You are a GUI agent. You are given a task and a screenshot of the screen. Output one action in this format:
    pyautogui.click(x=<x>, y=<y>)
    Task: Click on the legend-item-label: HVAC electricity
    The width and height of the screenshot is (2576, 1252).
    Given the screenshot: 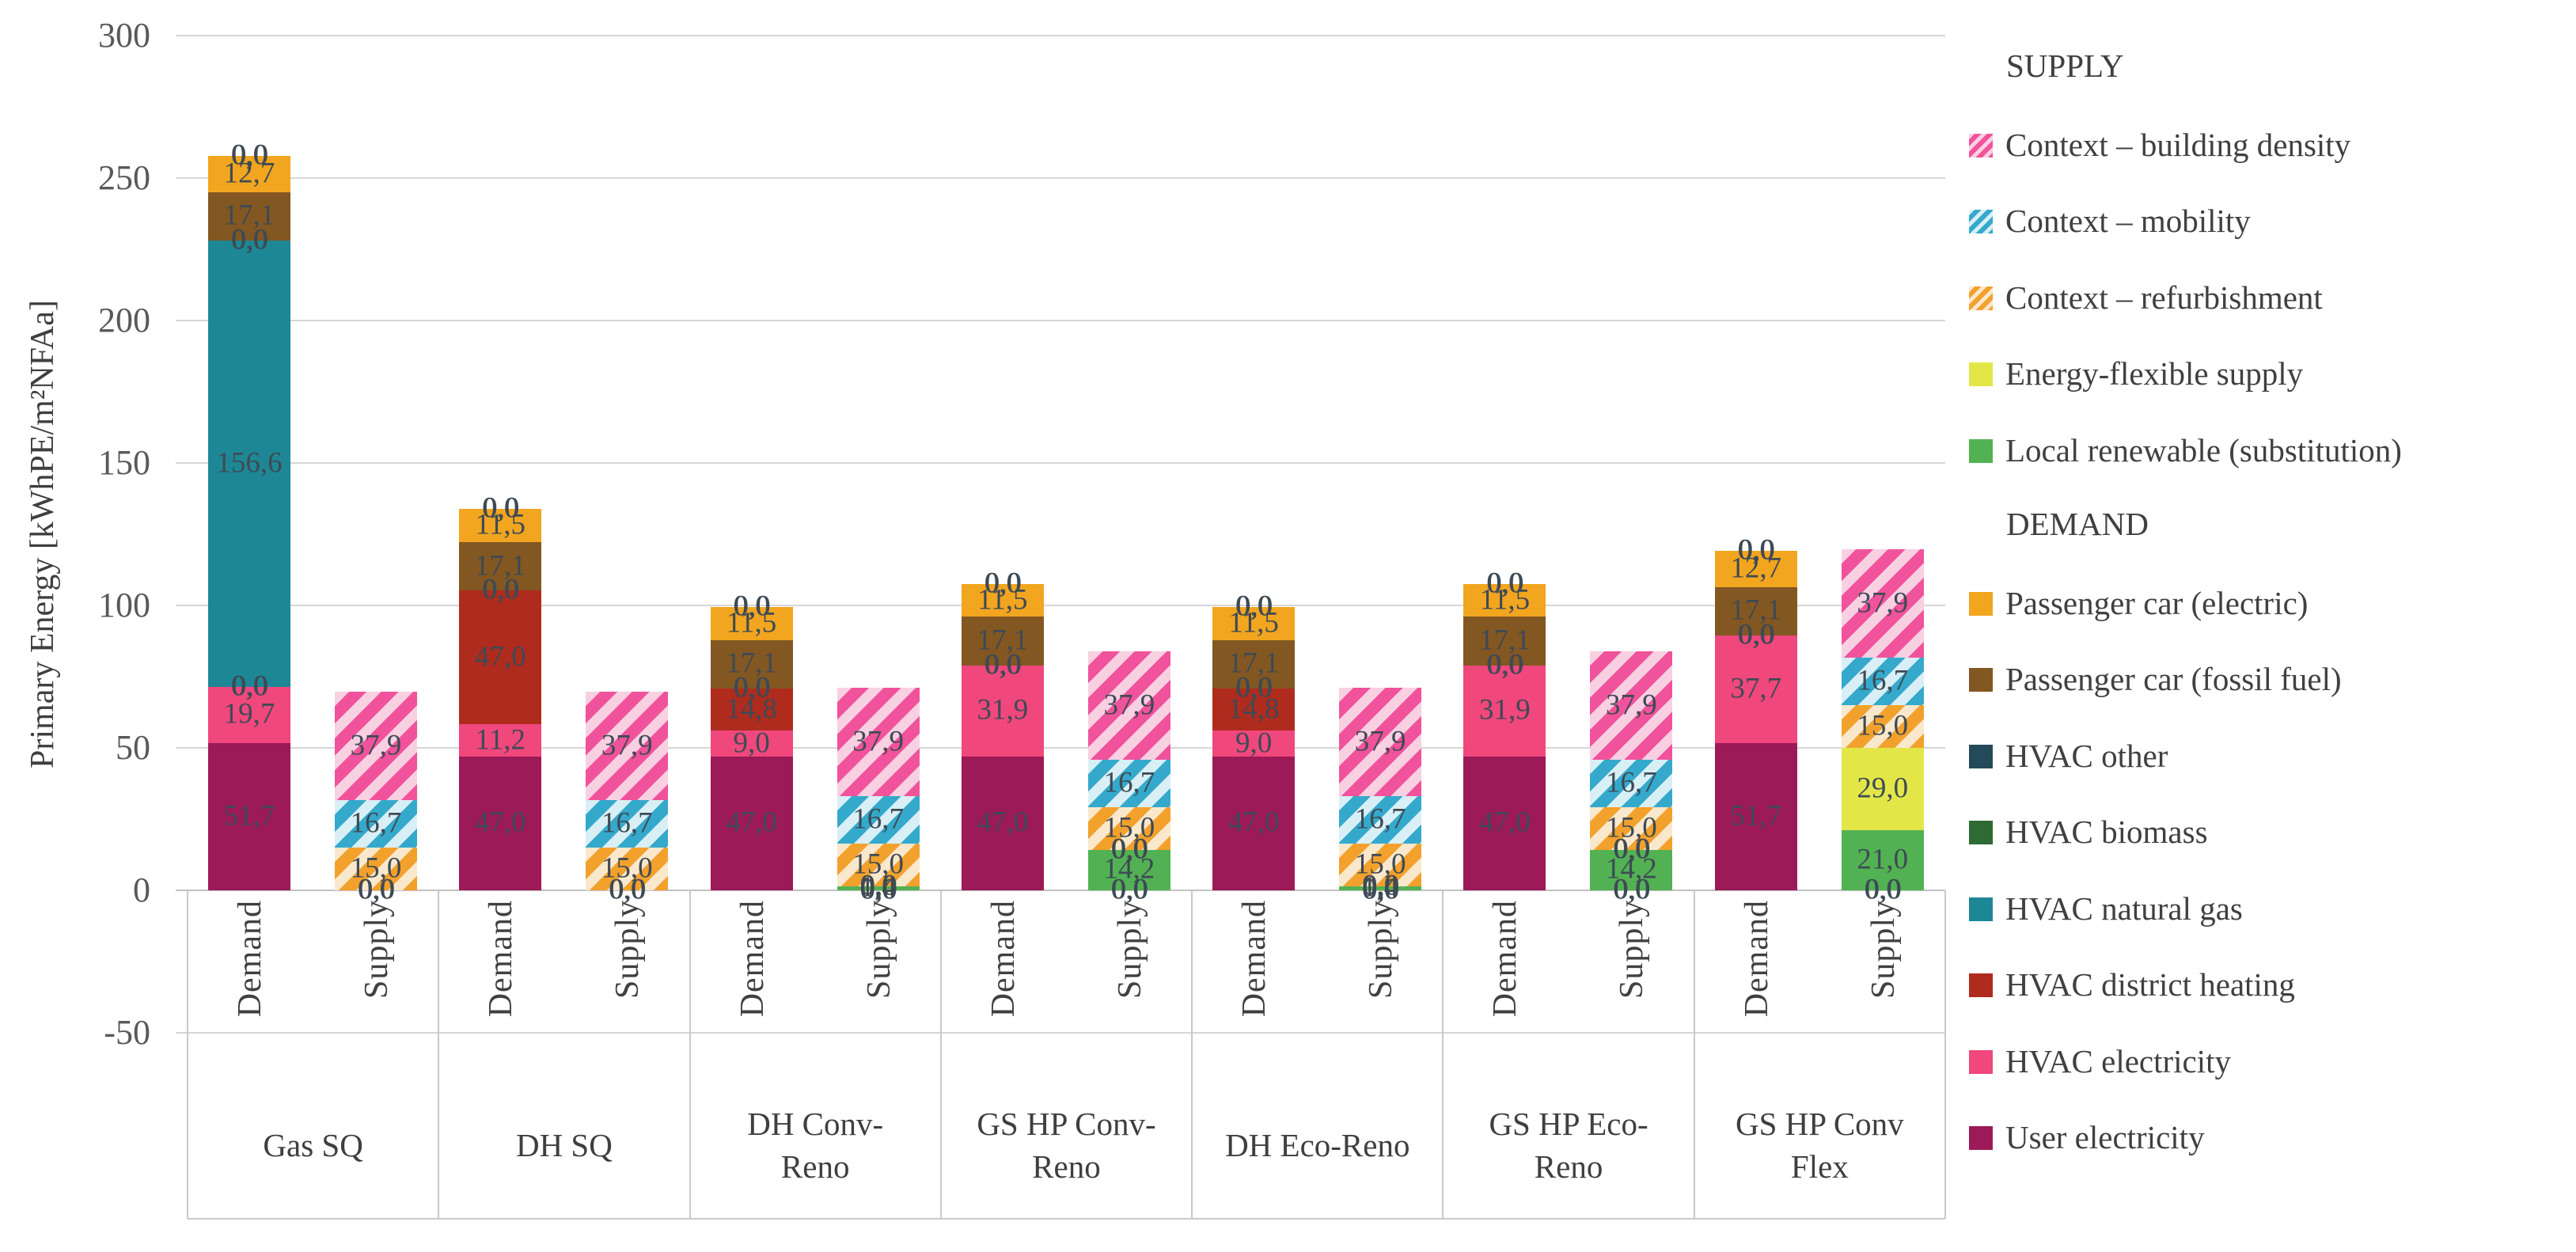 What is the action you would take?
    pyautogui.click(x=2118, y=1060)
    